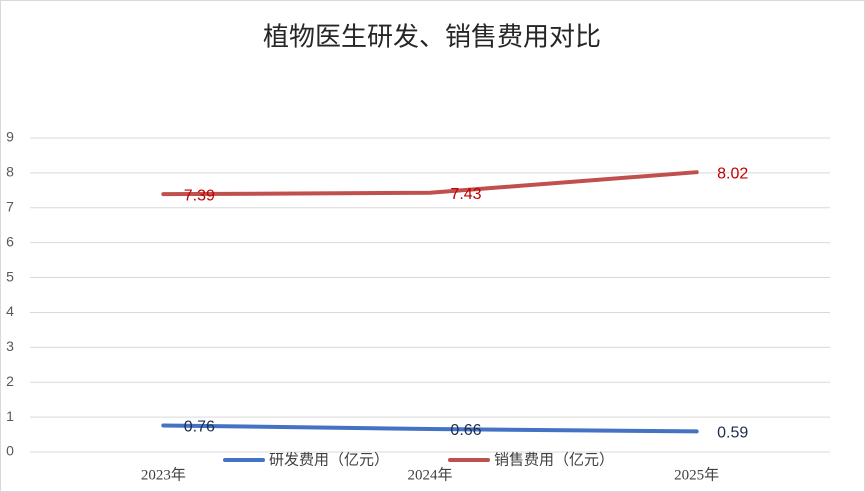 The image size is (865, 492). Describe the element at coordinates (554, 460) in the screenshot. I see `legend-label: 销售费用（亿元）` at that location.